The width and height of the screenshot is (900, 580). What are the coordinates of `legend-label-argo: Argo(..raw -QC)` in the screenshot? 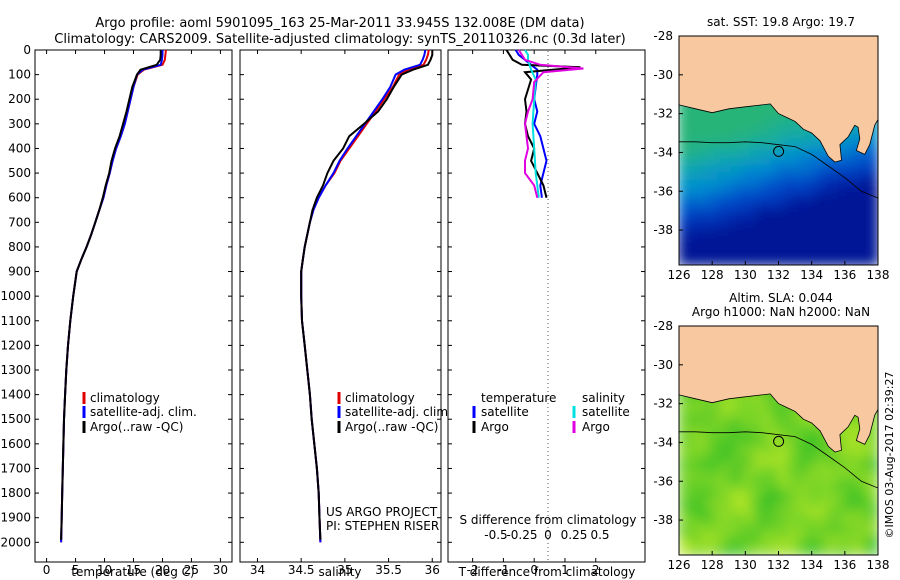 It's located at (391, 427).